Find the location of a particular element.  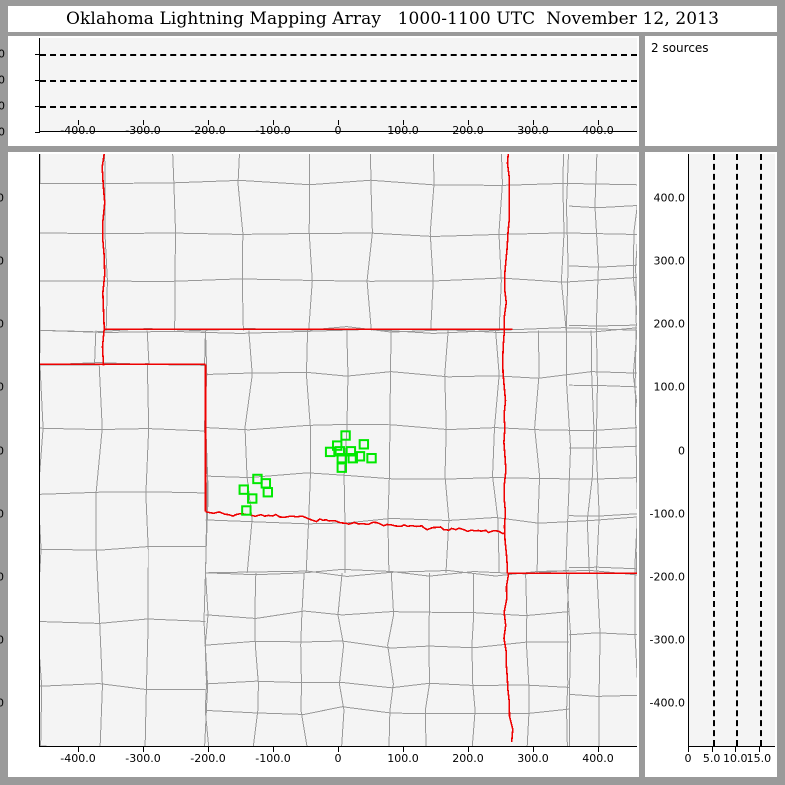

map-y-tick-label: 100.0 is located at coordinates (2, 387).